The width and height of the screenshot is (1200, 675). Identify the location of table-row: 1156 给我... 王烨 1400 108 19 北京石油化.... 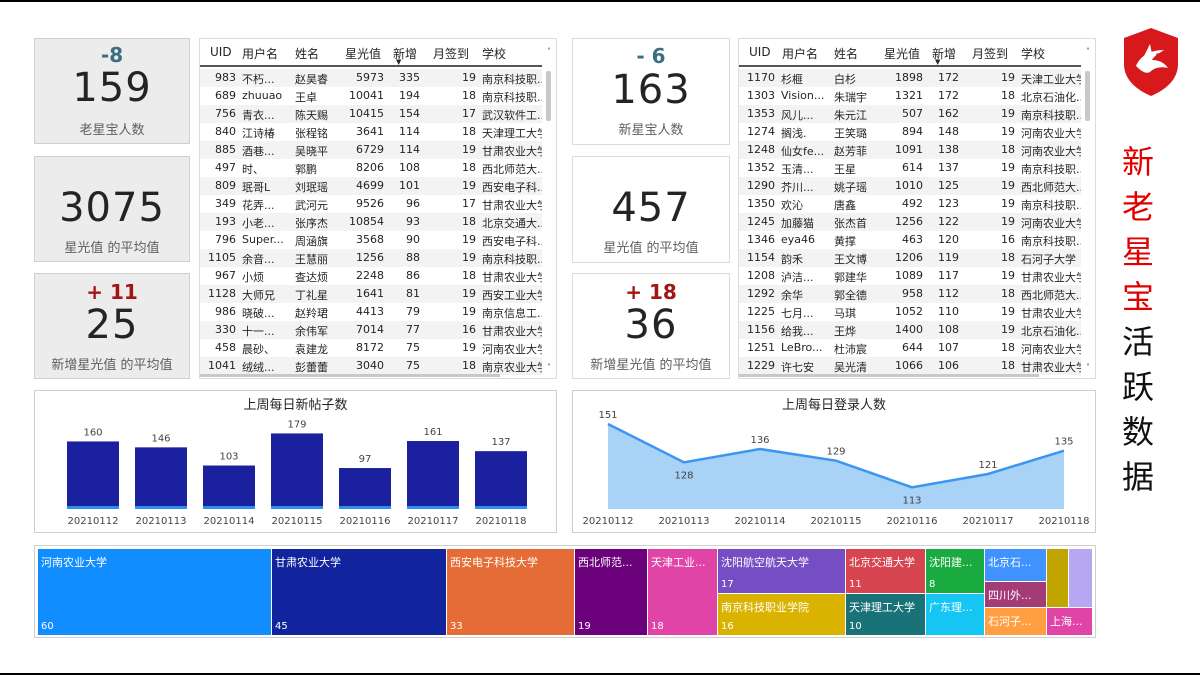
(910, 330).